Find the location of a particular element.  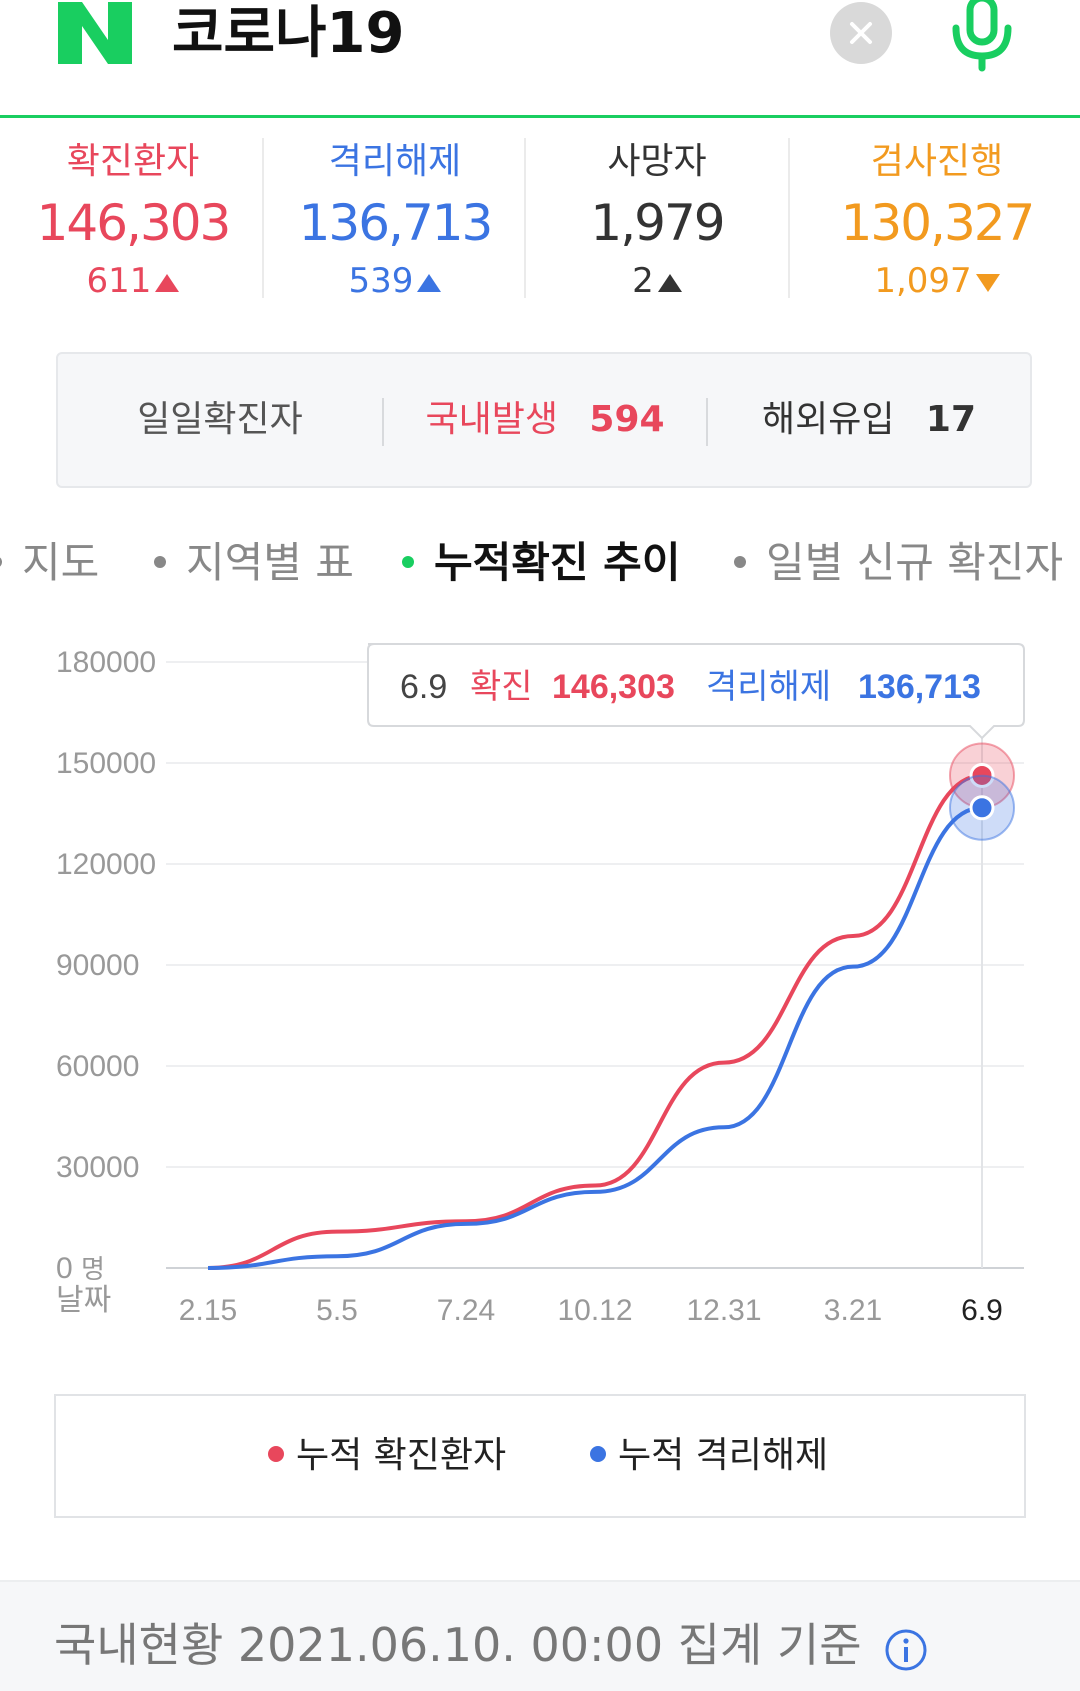

tab-map: 지도 is located at coordinates (49, 563).